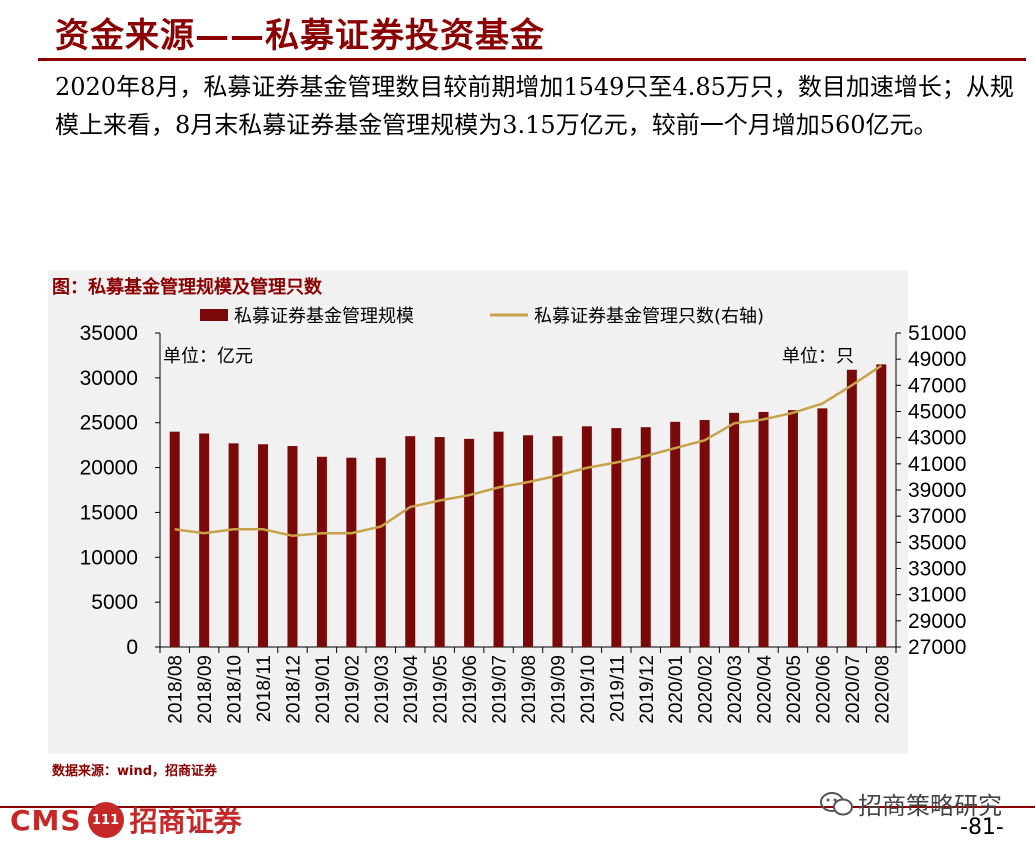 This screenshot has width=1035, height=844. Describe the element at coordinates (109, 423) in the screenshot. I see `left-tick-label: 25000` at that location.